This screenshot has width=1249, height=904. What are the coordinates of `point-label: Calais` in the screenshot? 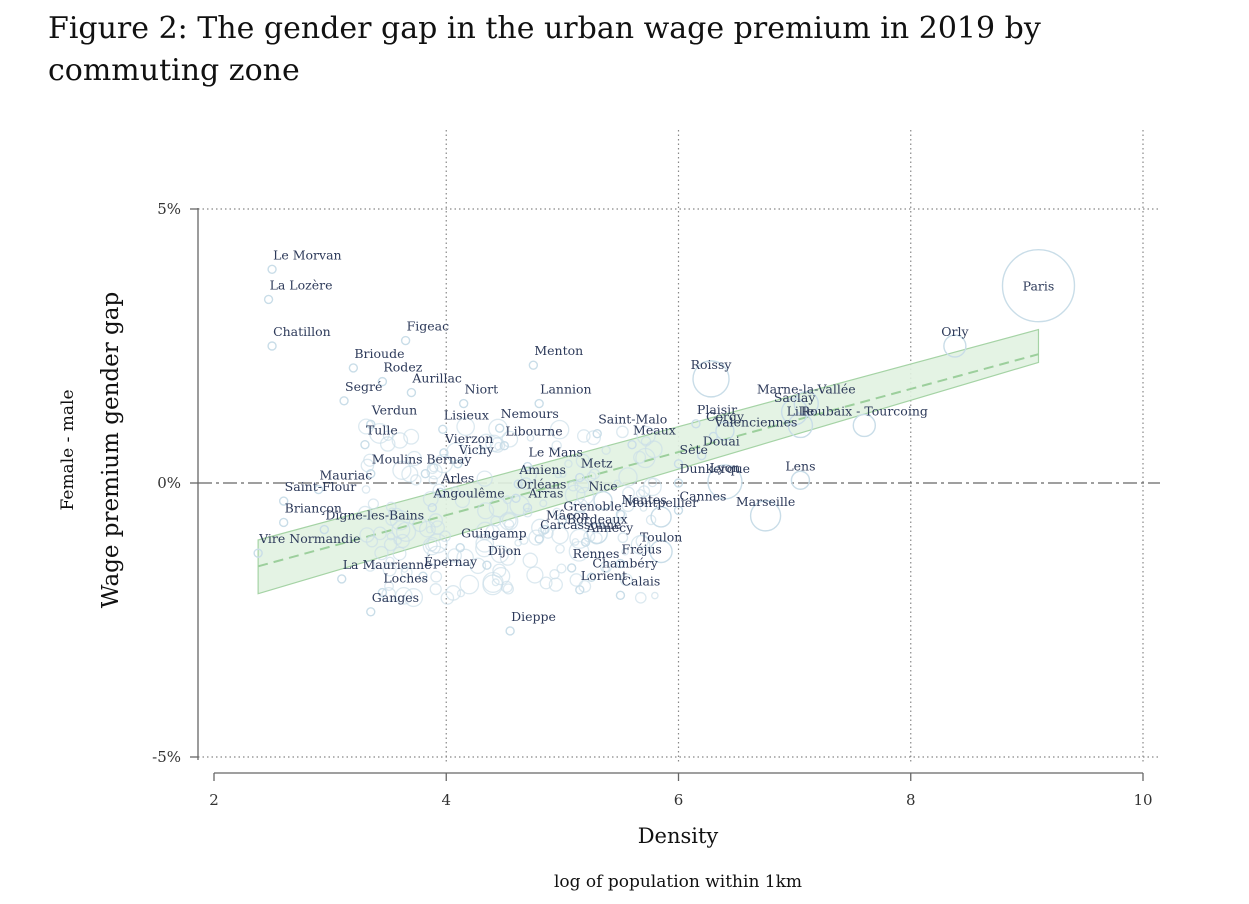 It's located at (640, 580).